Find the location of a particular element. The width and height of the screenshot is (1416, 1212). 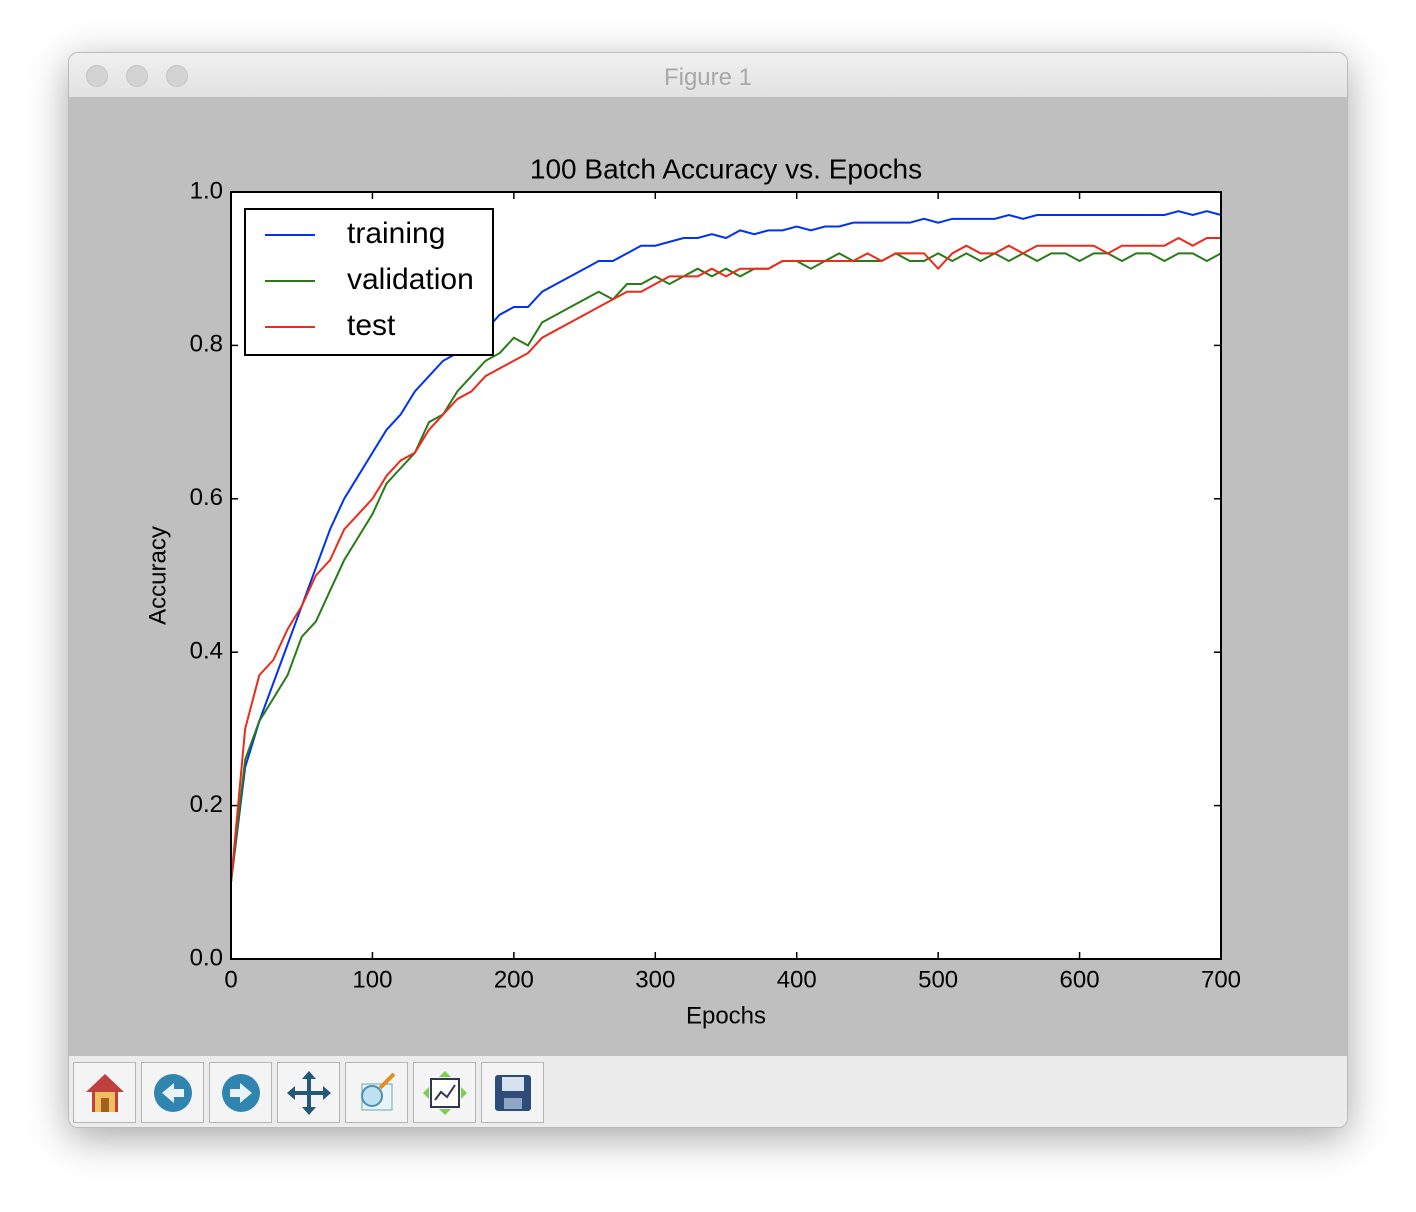

x-axis-label: Epochs is located at coordinates (726, 1015).